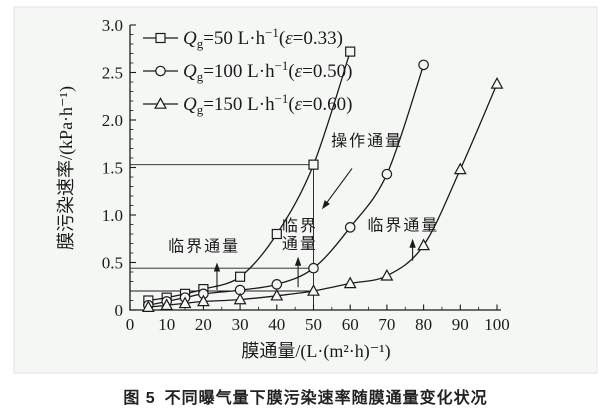 Image resolution: width=611 pixels, height=420 pixels. Describe the element at coordinates (240, 324) in the screenshot. I see `x-tick-label: 30` at that location.